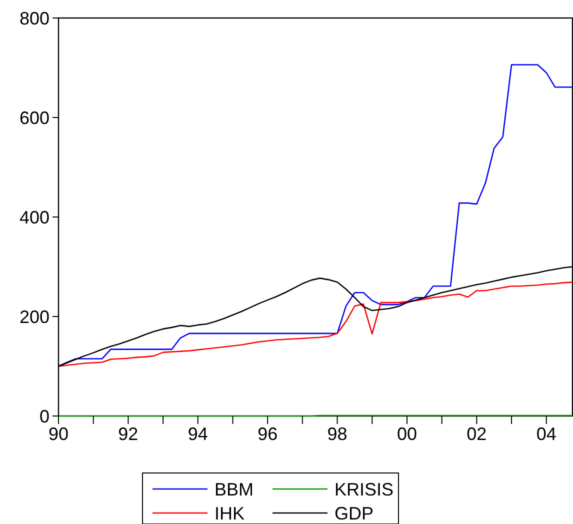 The image size is (573, 524). I want to click on legend-label: BBM, so click(234, 489).